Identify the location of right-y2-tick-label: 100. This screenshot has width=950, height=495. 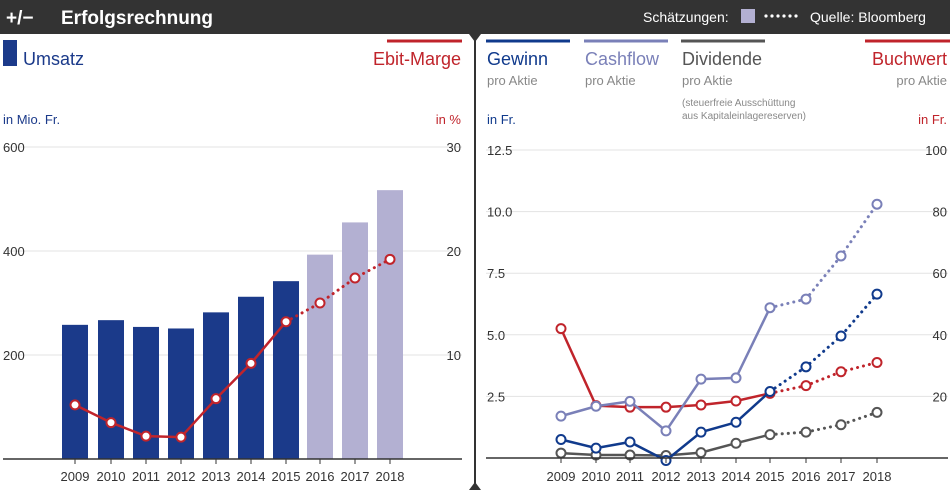
(936, 150).